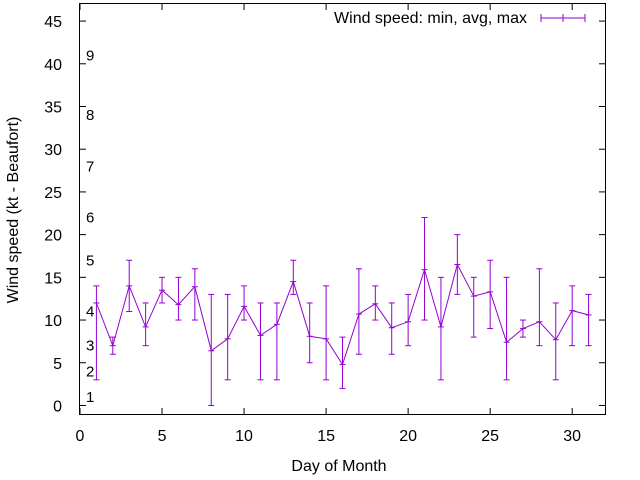 This screenshot has width=640, height=480. I want to click on y-tick-label: 25, so click(53, 193).